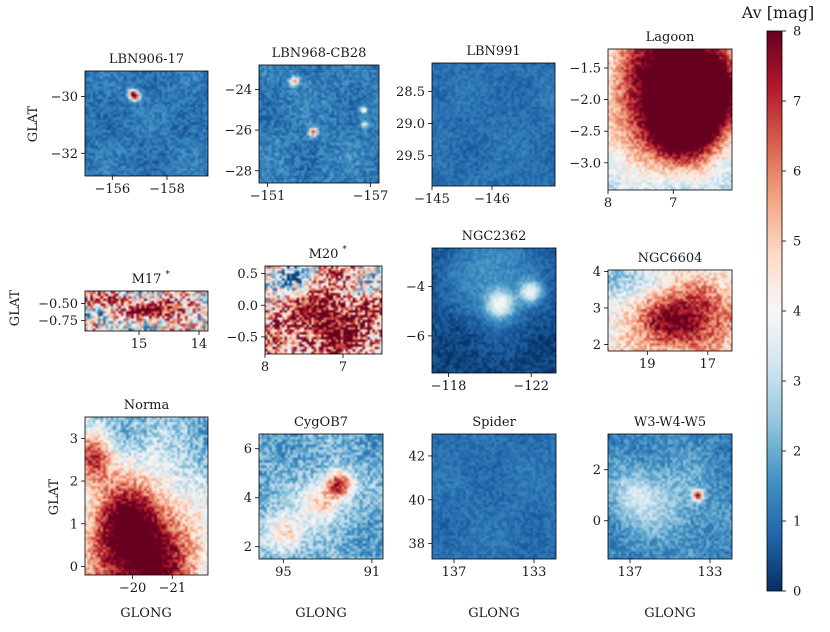 This screenshot has width=830, height=632. I want to click on heatmap-image-m20, so click(323, 310).